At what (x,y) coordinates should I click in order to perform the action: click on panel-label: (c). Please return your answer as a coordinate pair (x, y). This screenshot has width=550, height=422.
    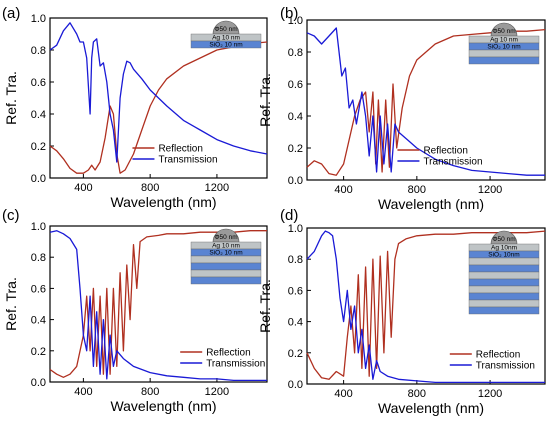
    Looking at the image, I should click on (11, 215).